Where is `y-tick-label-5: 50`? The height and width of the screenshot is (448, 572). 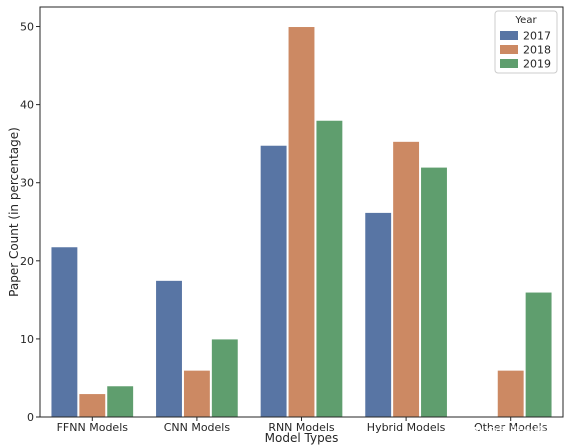 y-tick-label-5: 50 is located at coordinates (27, 27).